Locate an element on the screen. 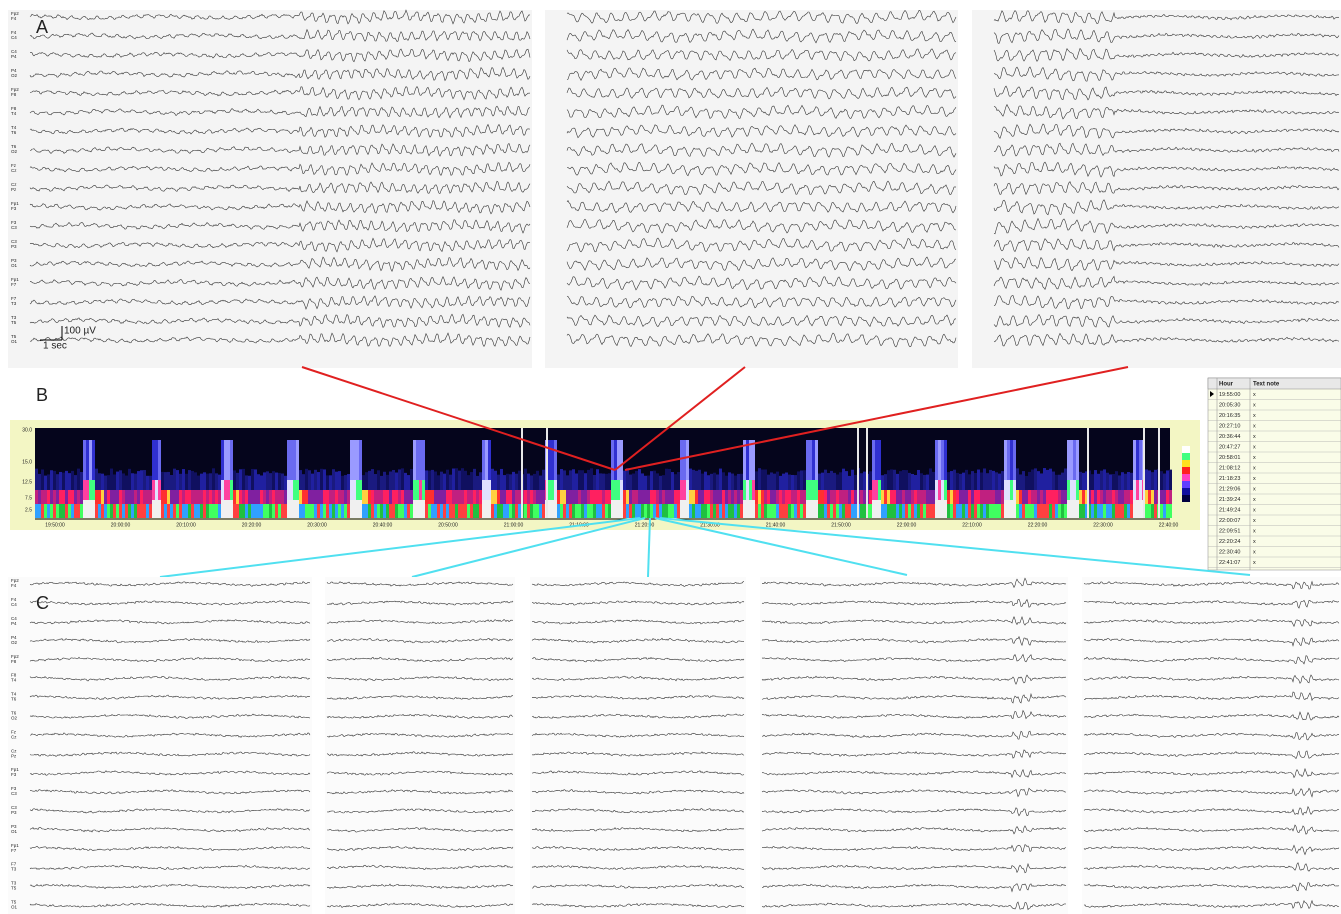  x-tick-label: 20:50:00 is located at coordinates (448, 525).